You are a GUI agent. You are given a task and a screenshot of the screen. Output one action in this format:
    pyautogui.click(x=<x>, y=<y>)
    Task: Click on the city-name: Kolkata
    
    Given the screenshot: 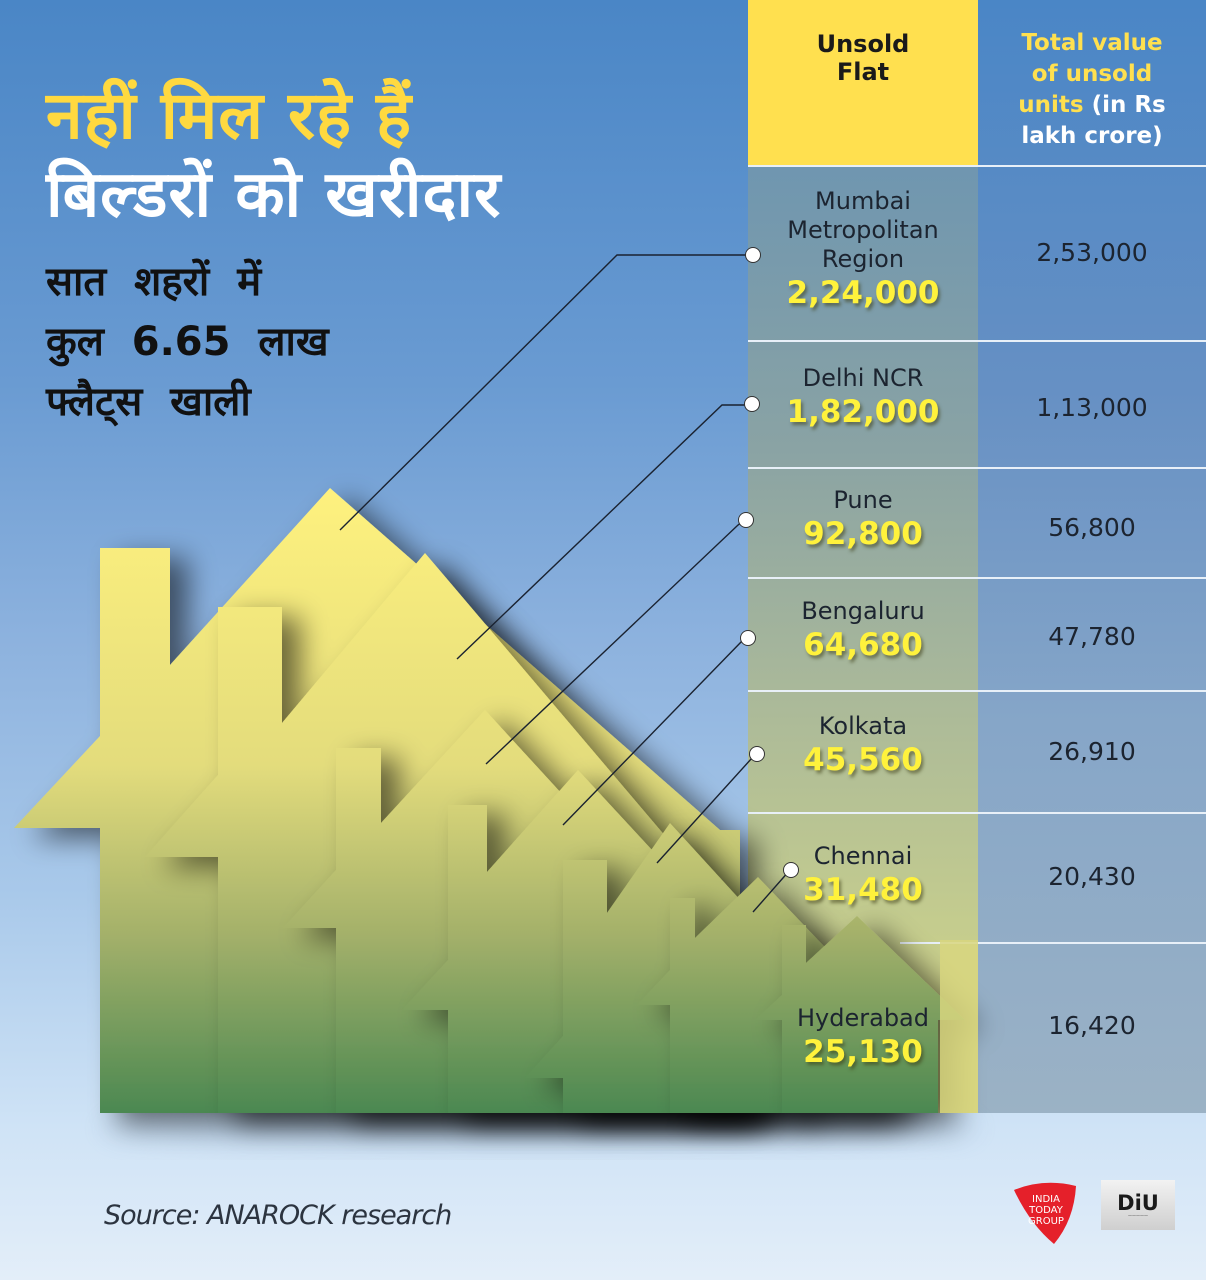 What is the action you would take?
    pyautogui.click(x=863, y=726)
    